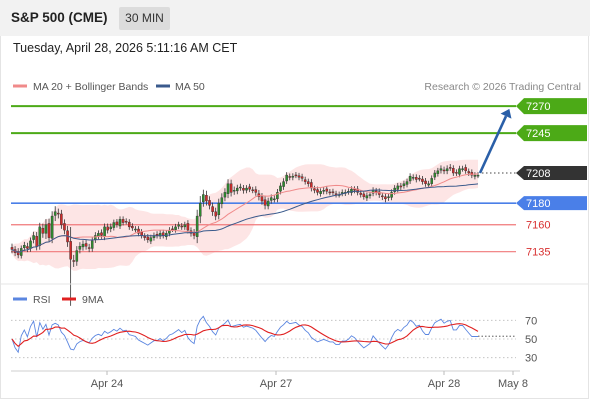  What do you see at coordinates (513, 384) in the screenshot?
I see `x-tick-label: May 8` at bounding box center [513, 384].